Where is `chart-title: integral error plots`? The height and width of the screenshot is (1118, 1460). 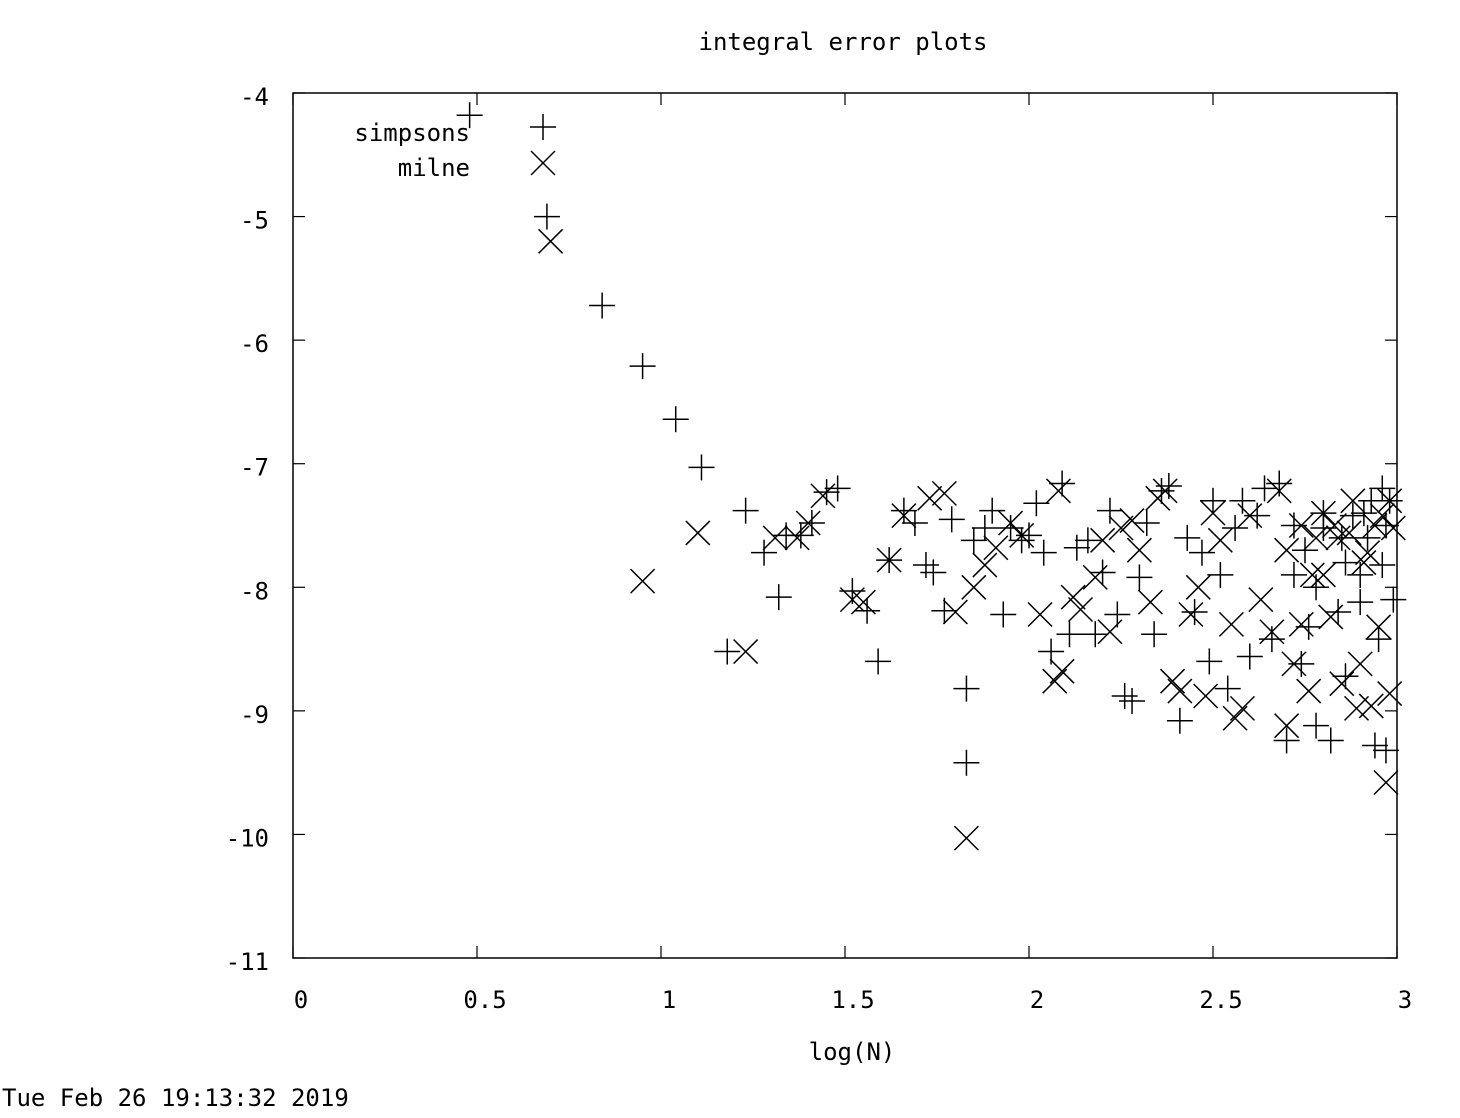
chart-title: integral error plots is located at coordinates (843, 42).